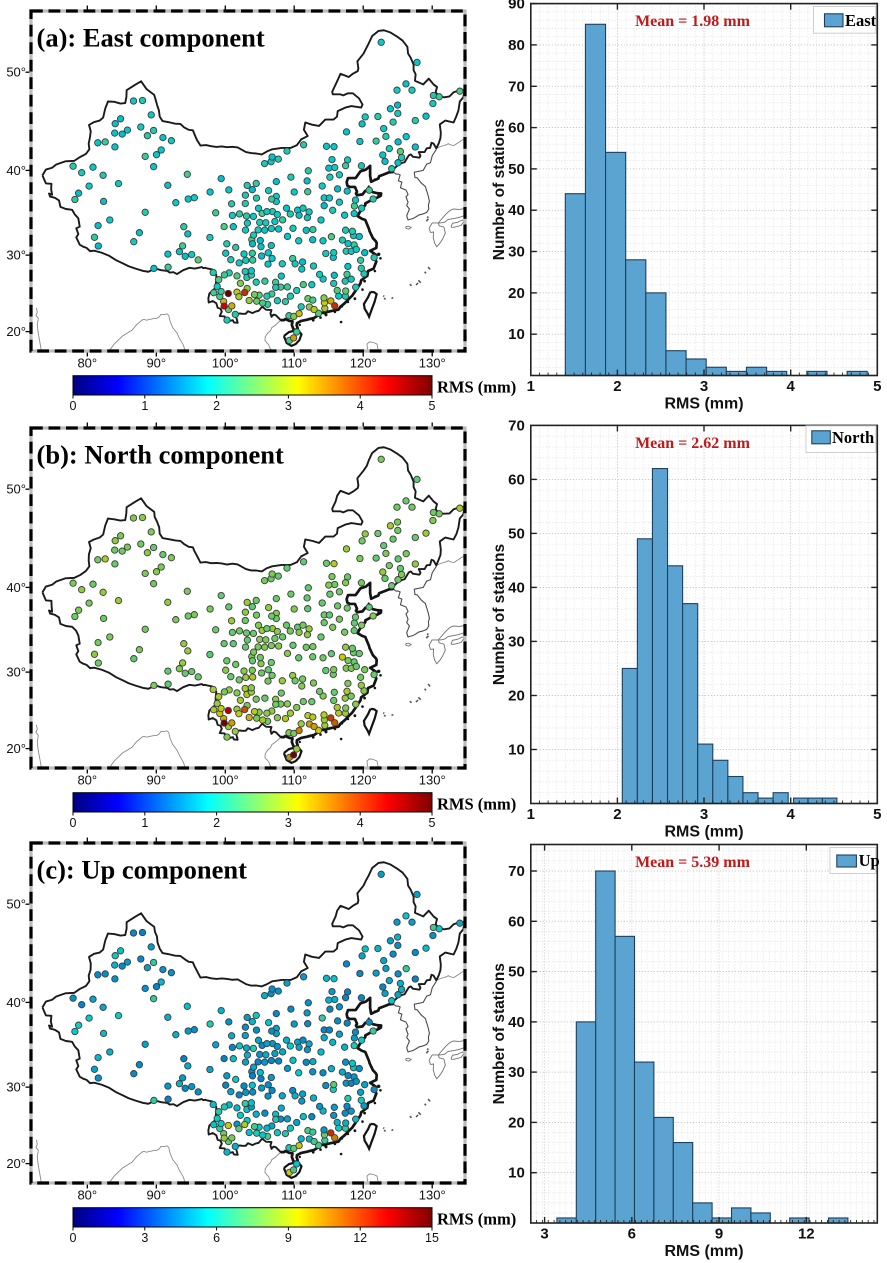 The image size is (887, 1263). Describe the element at coordinates (869, 860) in the screenshot. I see `svg-text: Up` at that location.